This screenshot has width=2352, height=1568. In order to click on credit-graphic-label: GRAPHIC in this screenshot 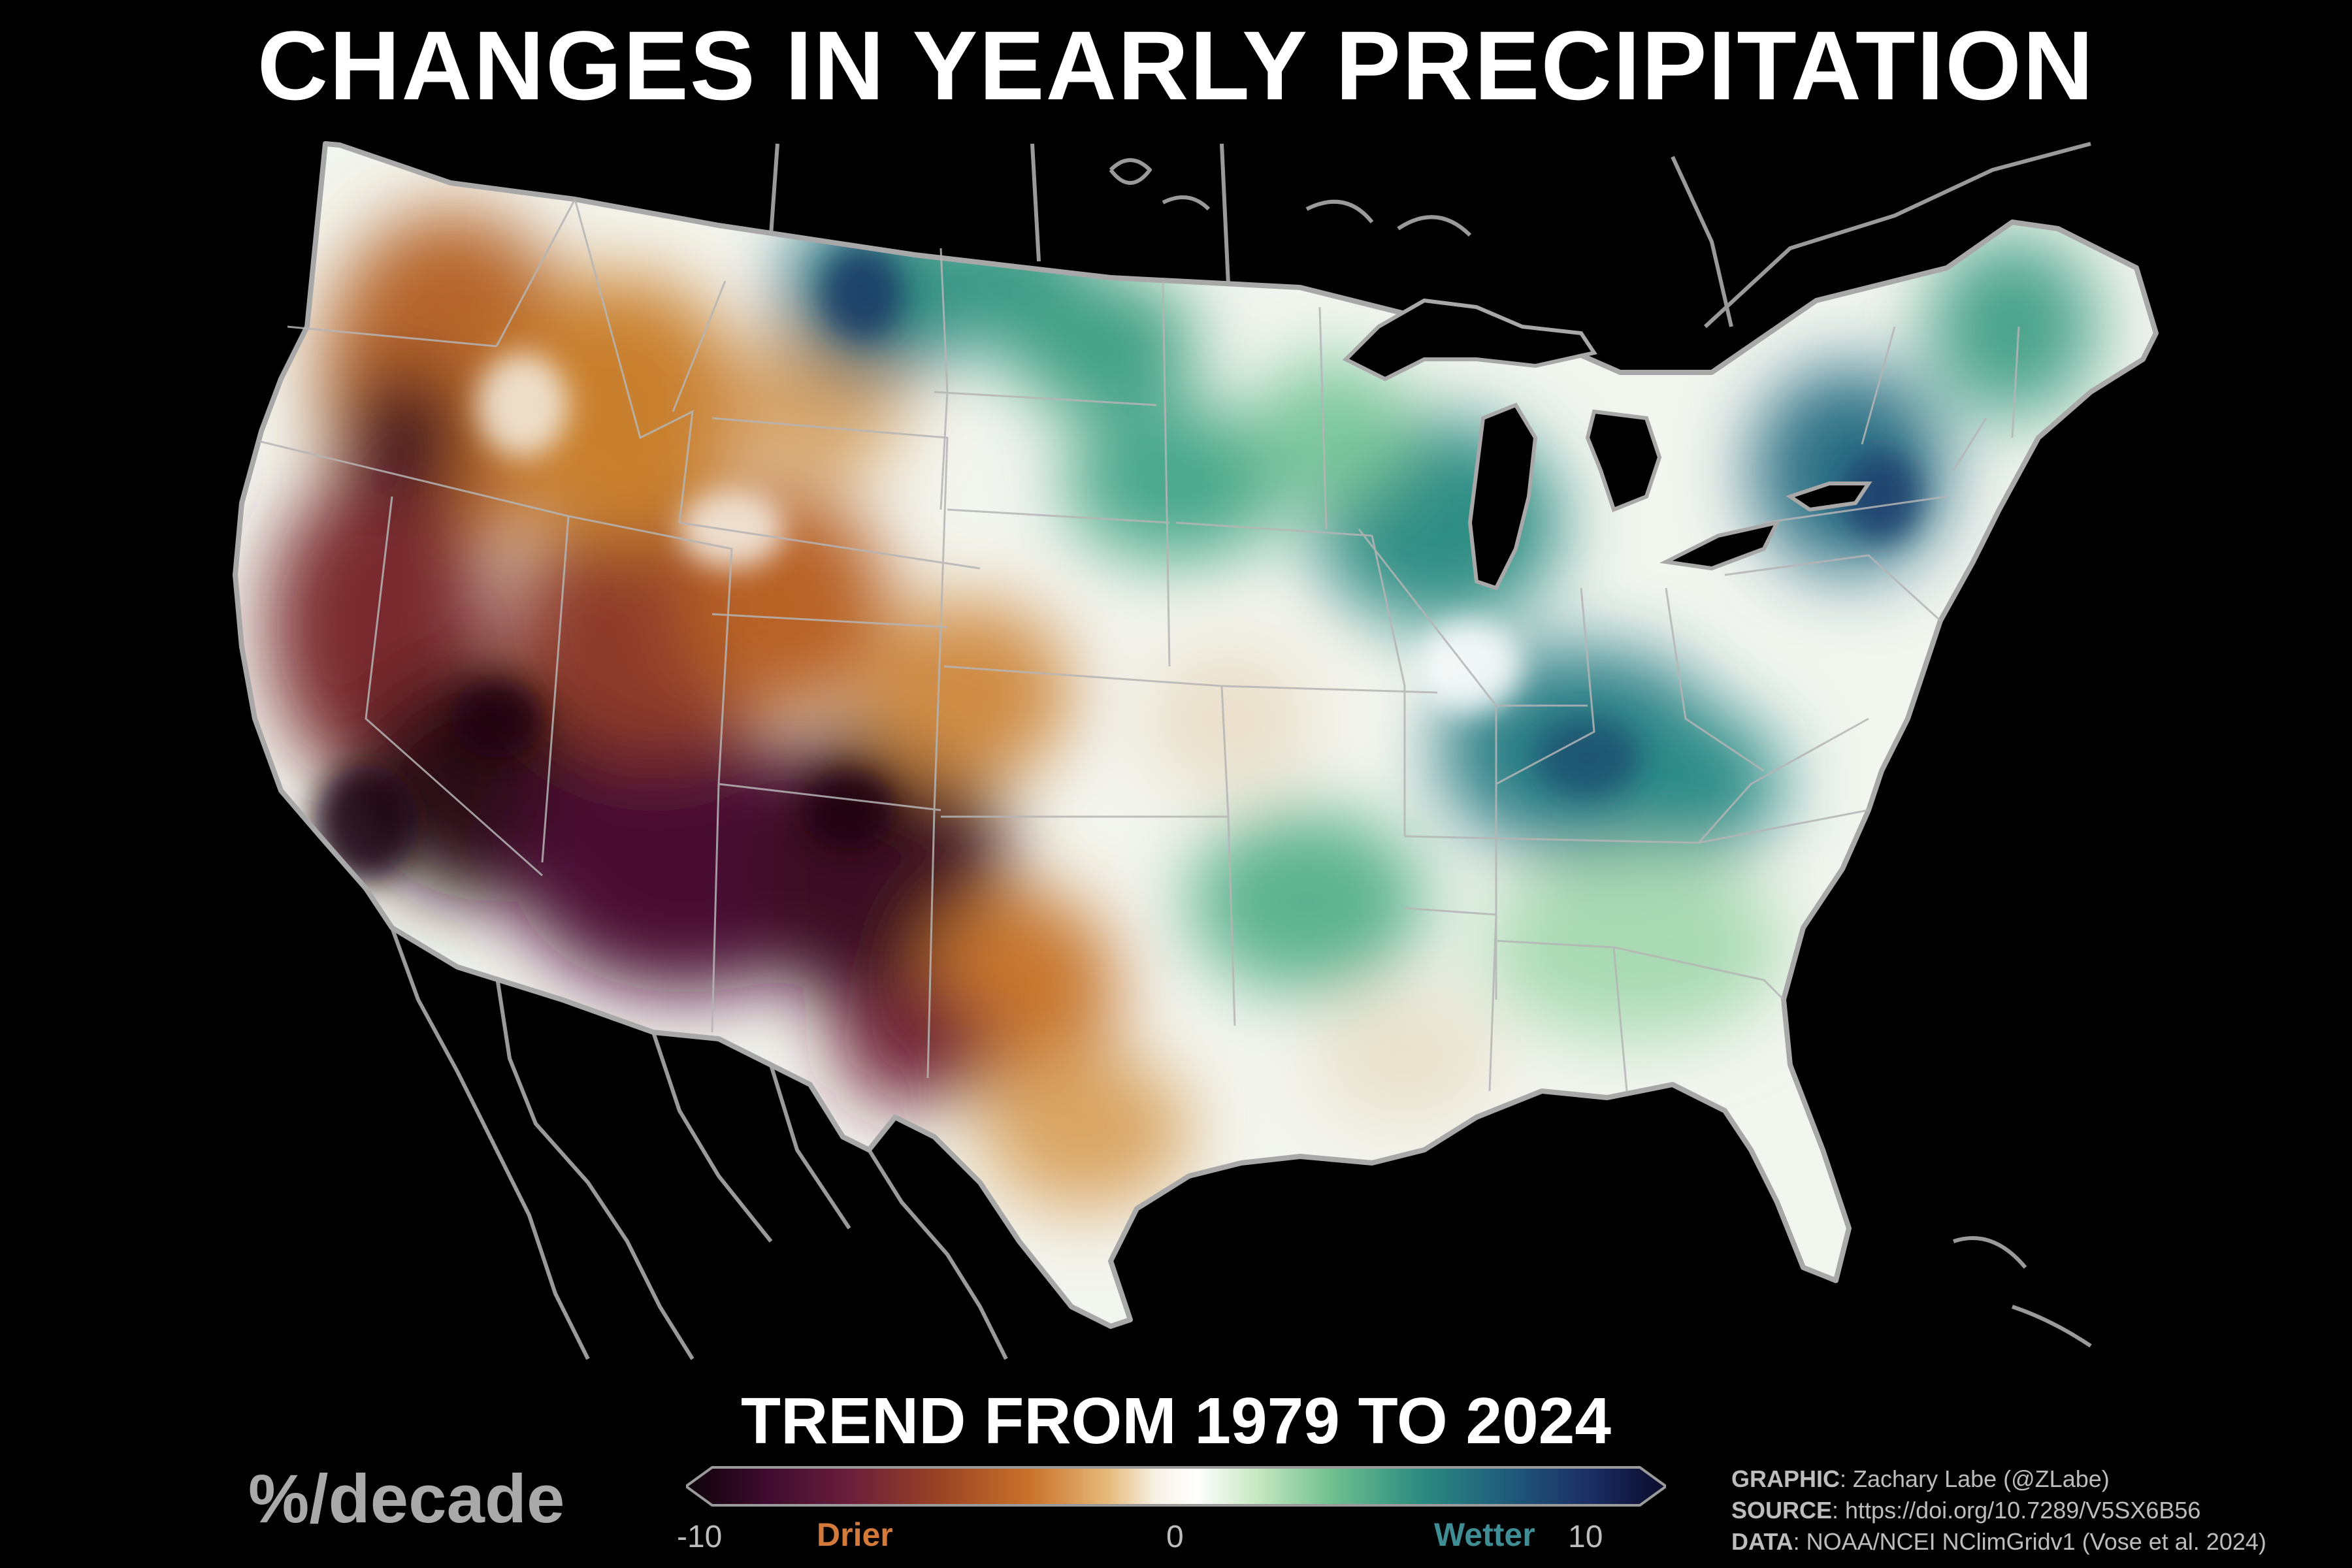, I will do `click(1785, 1478)`.